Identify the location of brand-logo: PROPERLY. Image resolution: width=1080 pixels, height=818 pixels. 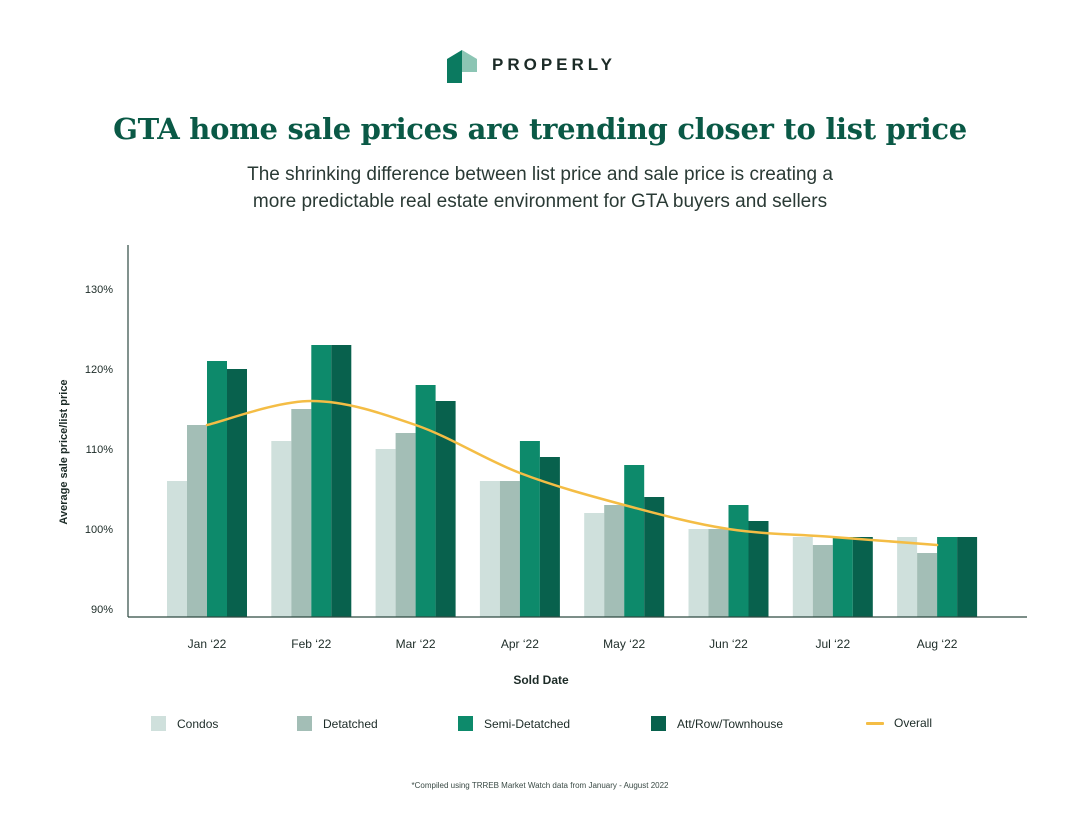
(531, 65).